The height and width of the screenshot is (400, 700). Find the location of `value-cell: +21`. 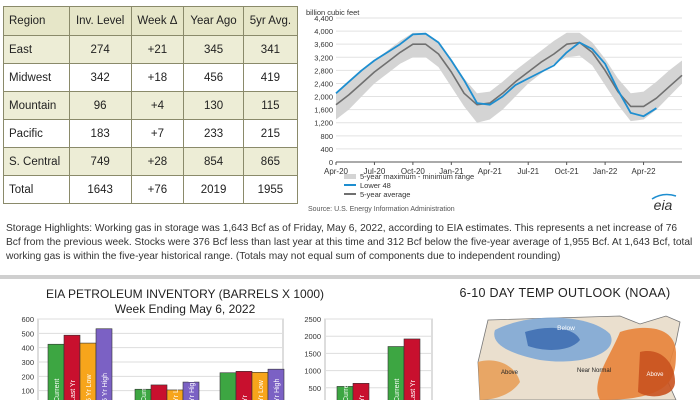

value-cell: +21 is located at coordinates (157, 49).